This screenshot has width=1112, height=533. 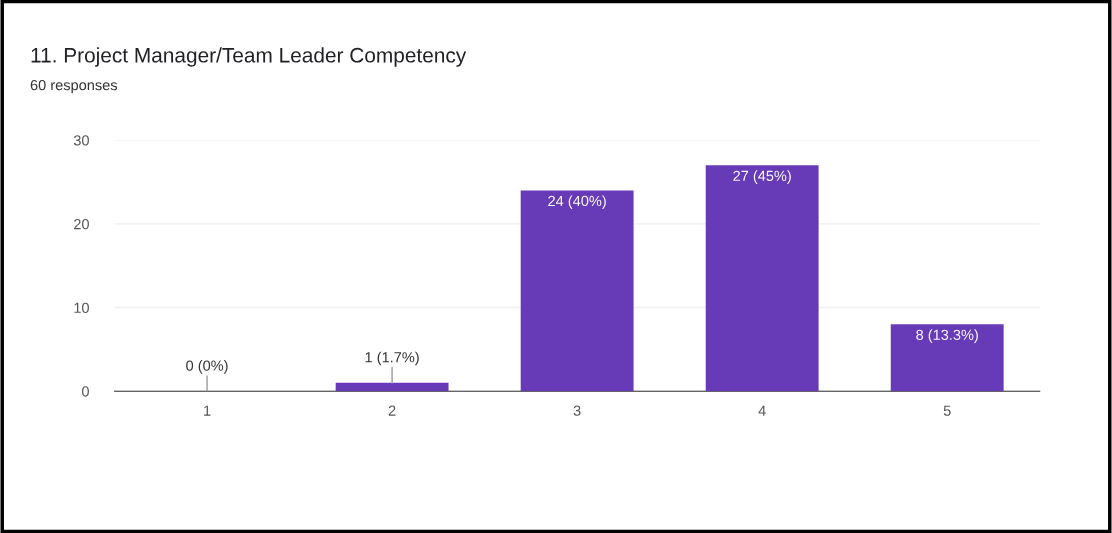 What do you see at coordinates (947, 410) in the screenshot?
I see `x-tick-label: 5` at bounding box center [947, 410].